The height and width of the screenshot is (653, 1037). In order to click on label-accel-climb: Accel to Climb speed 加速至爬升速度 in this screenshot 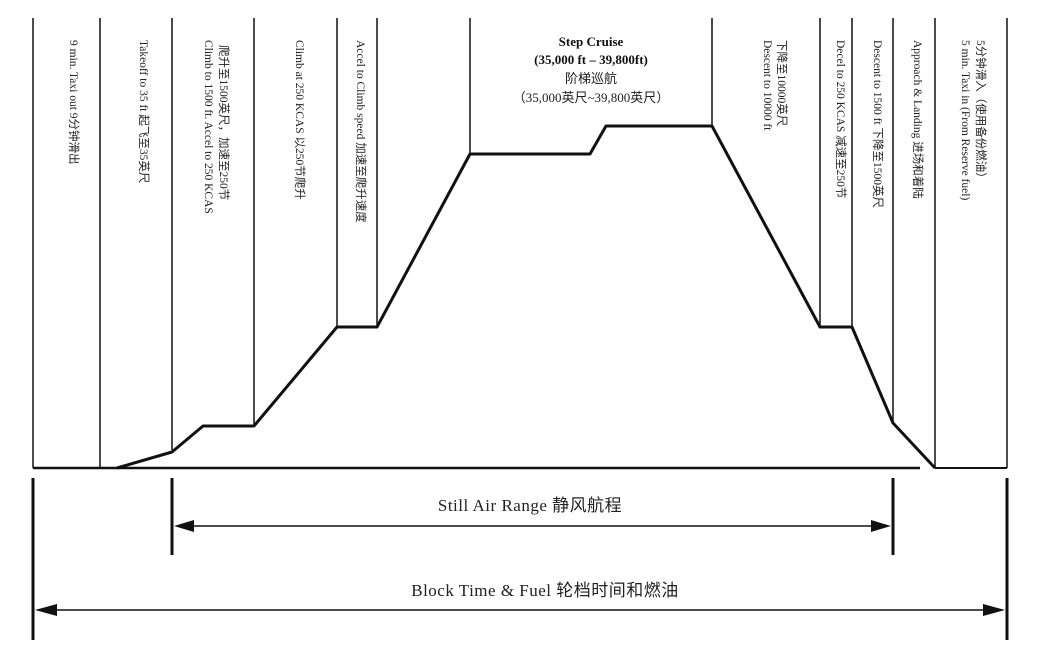, I will do `click(361, 131)`.